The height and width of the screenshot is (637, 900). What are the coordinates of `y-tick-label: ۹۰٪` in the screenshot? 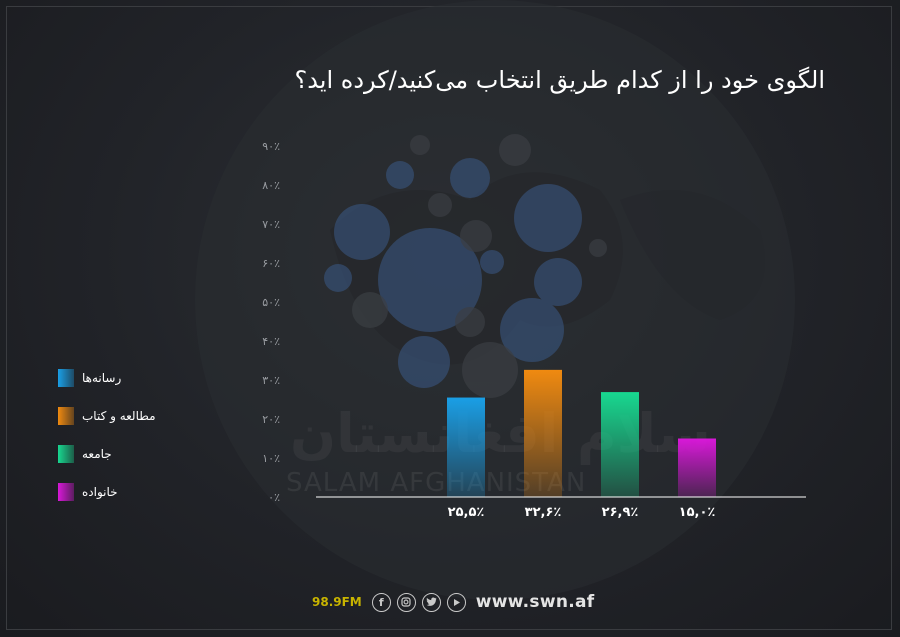 It's located at (271, 146).